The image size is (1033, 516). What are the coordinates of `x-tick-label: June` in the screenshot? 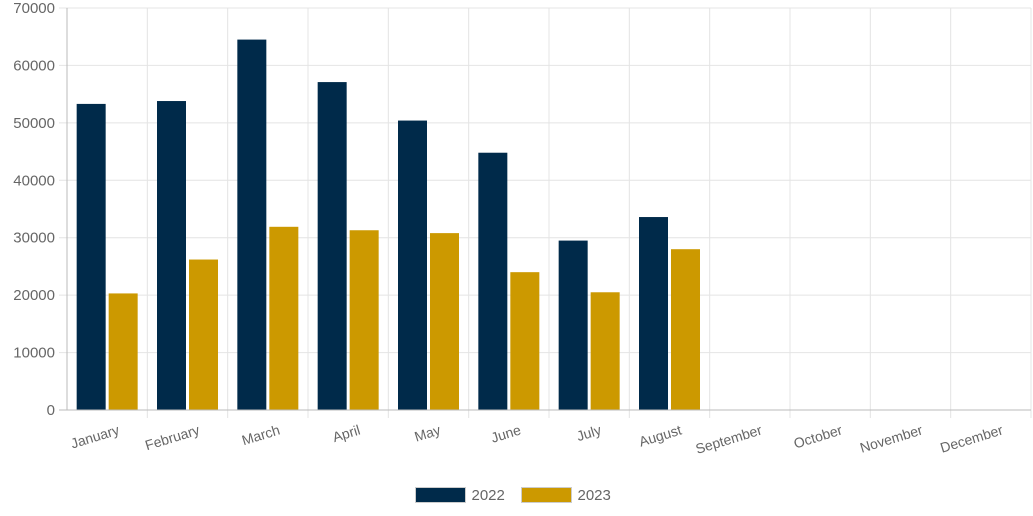 It's located at (506, 434).